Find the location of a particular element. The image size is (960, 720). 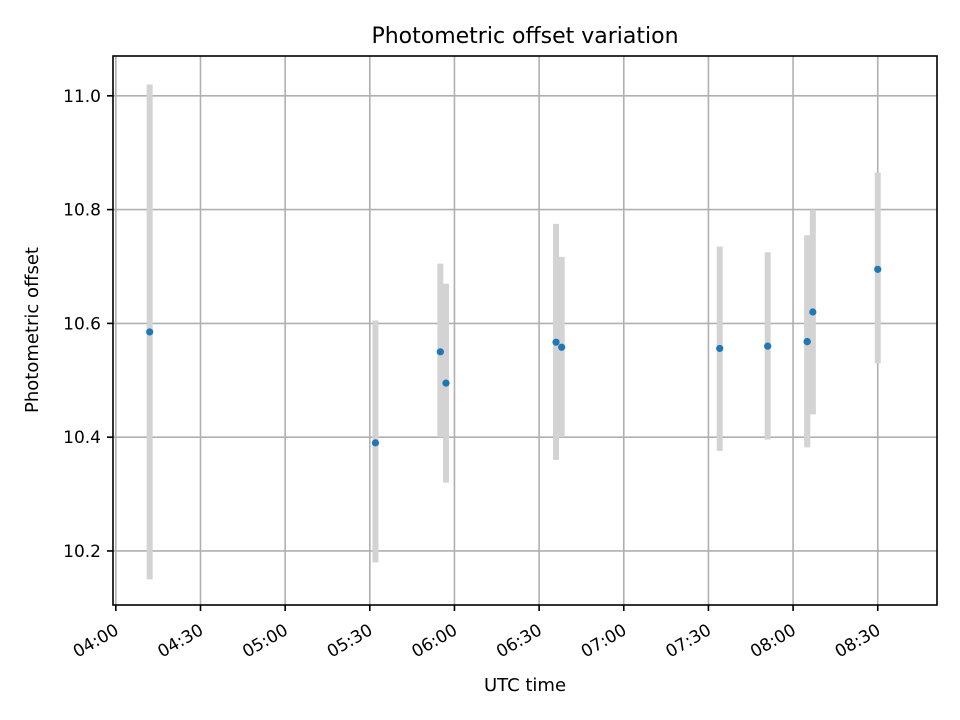

y-tick-label: 10.8 is located at coordinates (82, 211).